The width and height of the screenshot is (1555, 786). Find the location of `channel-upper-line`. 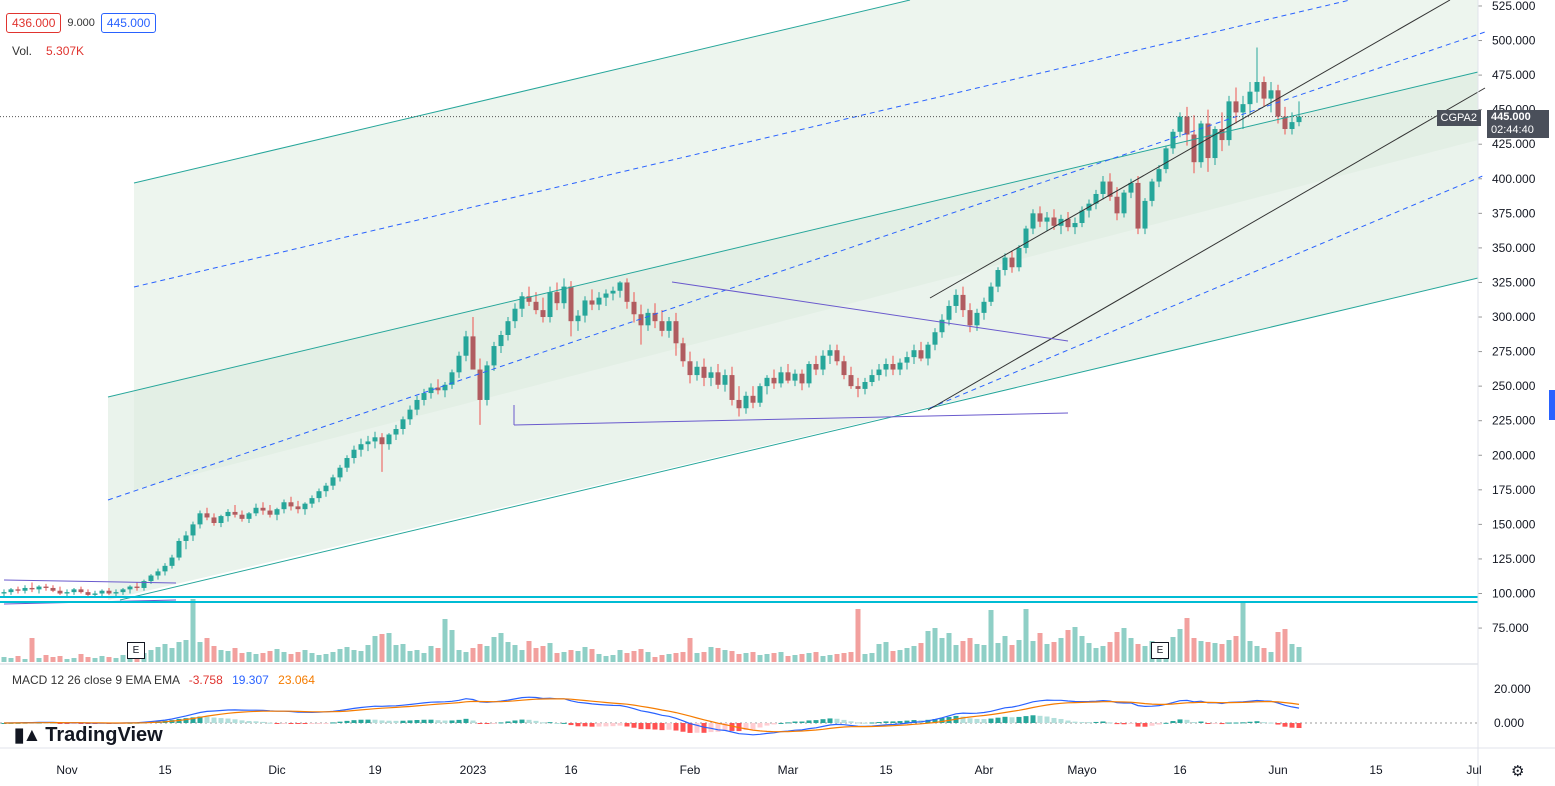

channel-upper-line is located at coordinates (522, 92).